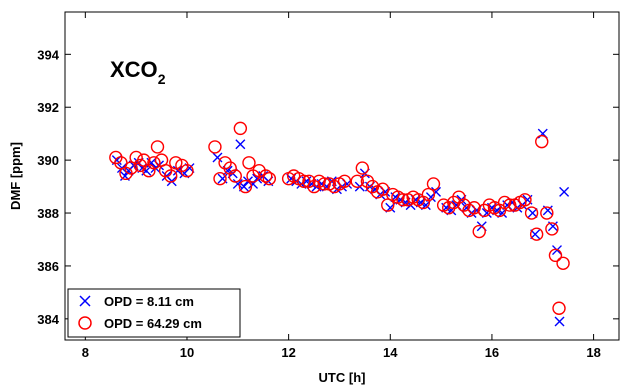  I want to click on annotation-label: XCO2, so click(138, 72).